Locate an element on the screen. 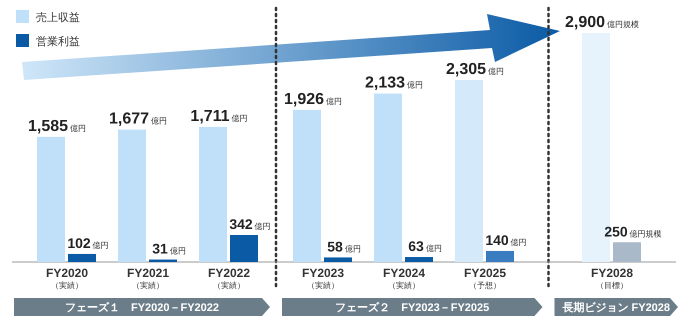 Image resolution: width=680 pixels, height=320 pixels. x-tick-label: FY2021 （実績） is located at coordinates (148, 278).